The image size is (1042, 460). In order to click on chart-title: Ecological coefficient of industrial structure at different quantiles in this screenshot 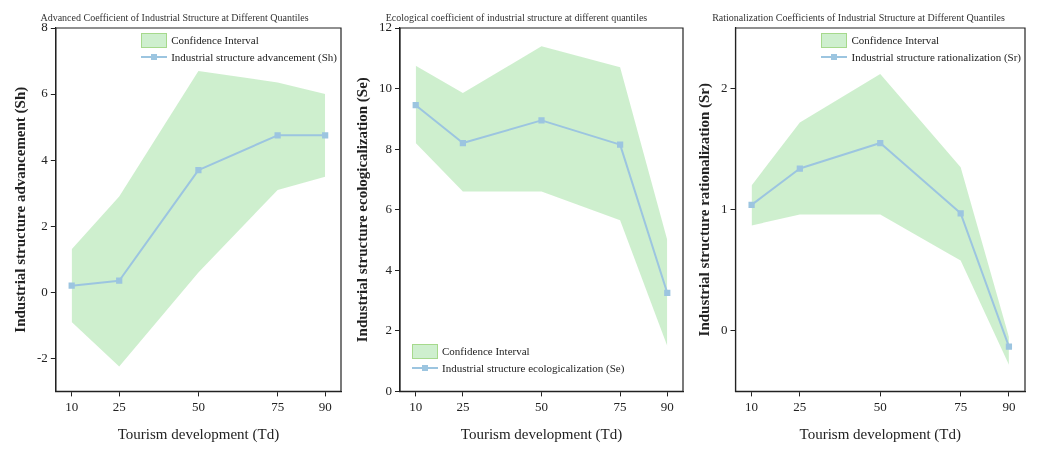, I will do `click(516, 17)`.